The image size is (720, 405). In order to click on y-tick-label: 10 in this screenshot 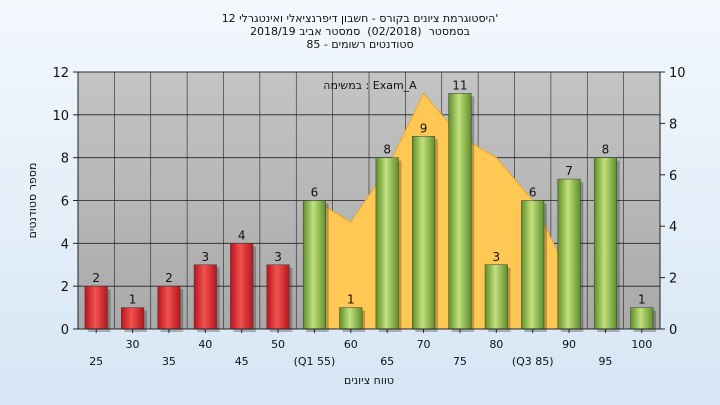, I will do `click(60, 116)`.